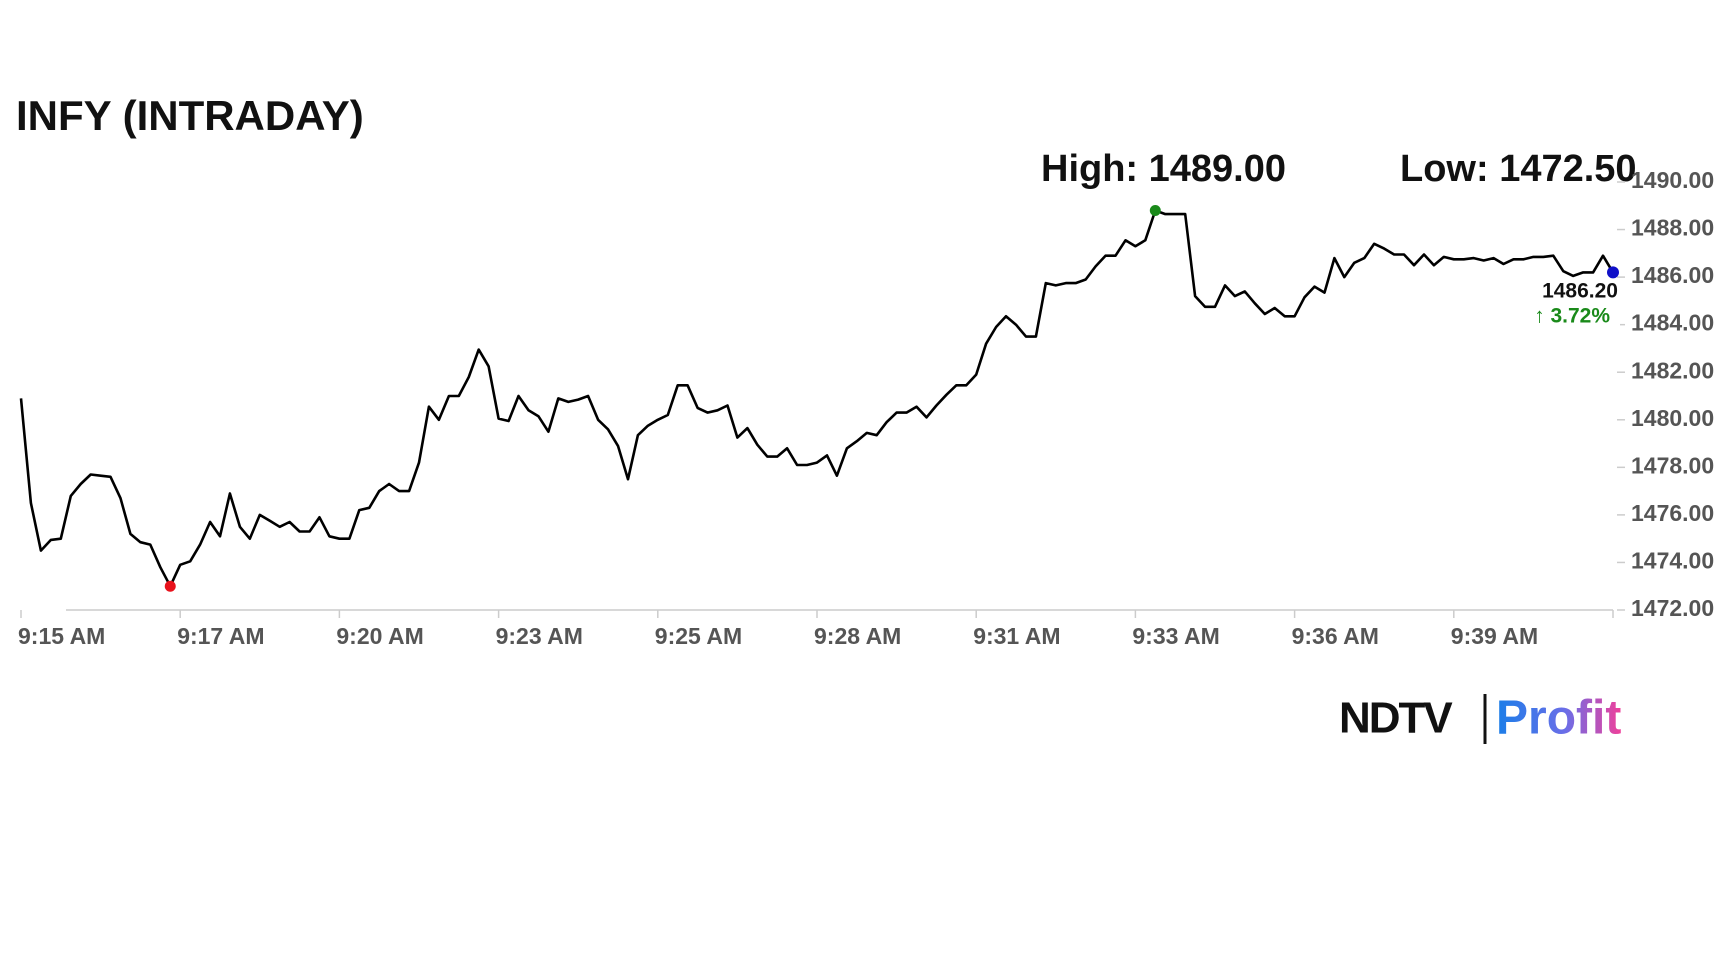 This screenshot has height=972, width=1728. Describe the element at coordinates (1518, 169) in the screenshot. I see `low-annotation: Low: 1472.50` at that location.